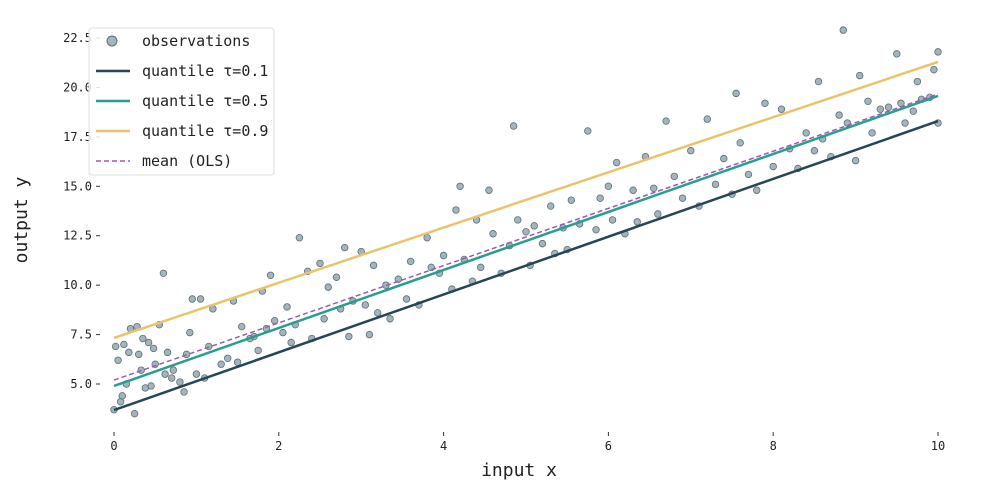 This screenshot has height=490, width=989. Describe the element at coordinates (112, 41) in the screenshot. I see `legend-marker-observations` at that location.